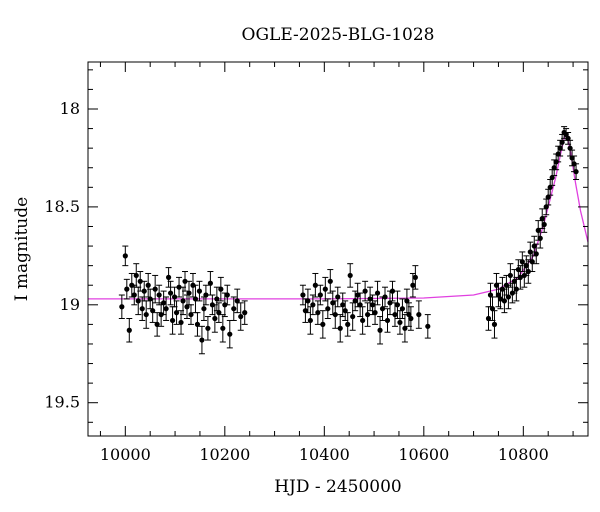 This screenshot has width=600, height=512. Describe the element at coordinates (62, 206) in the screenshot. I see `y-tick-label: 18.5` at that location.